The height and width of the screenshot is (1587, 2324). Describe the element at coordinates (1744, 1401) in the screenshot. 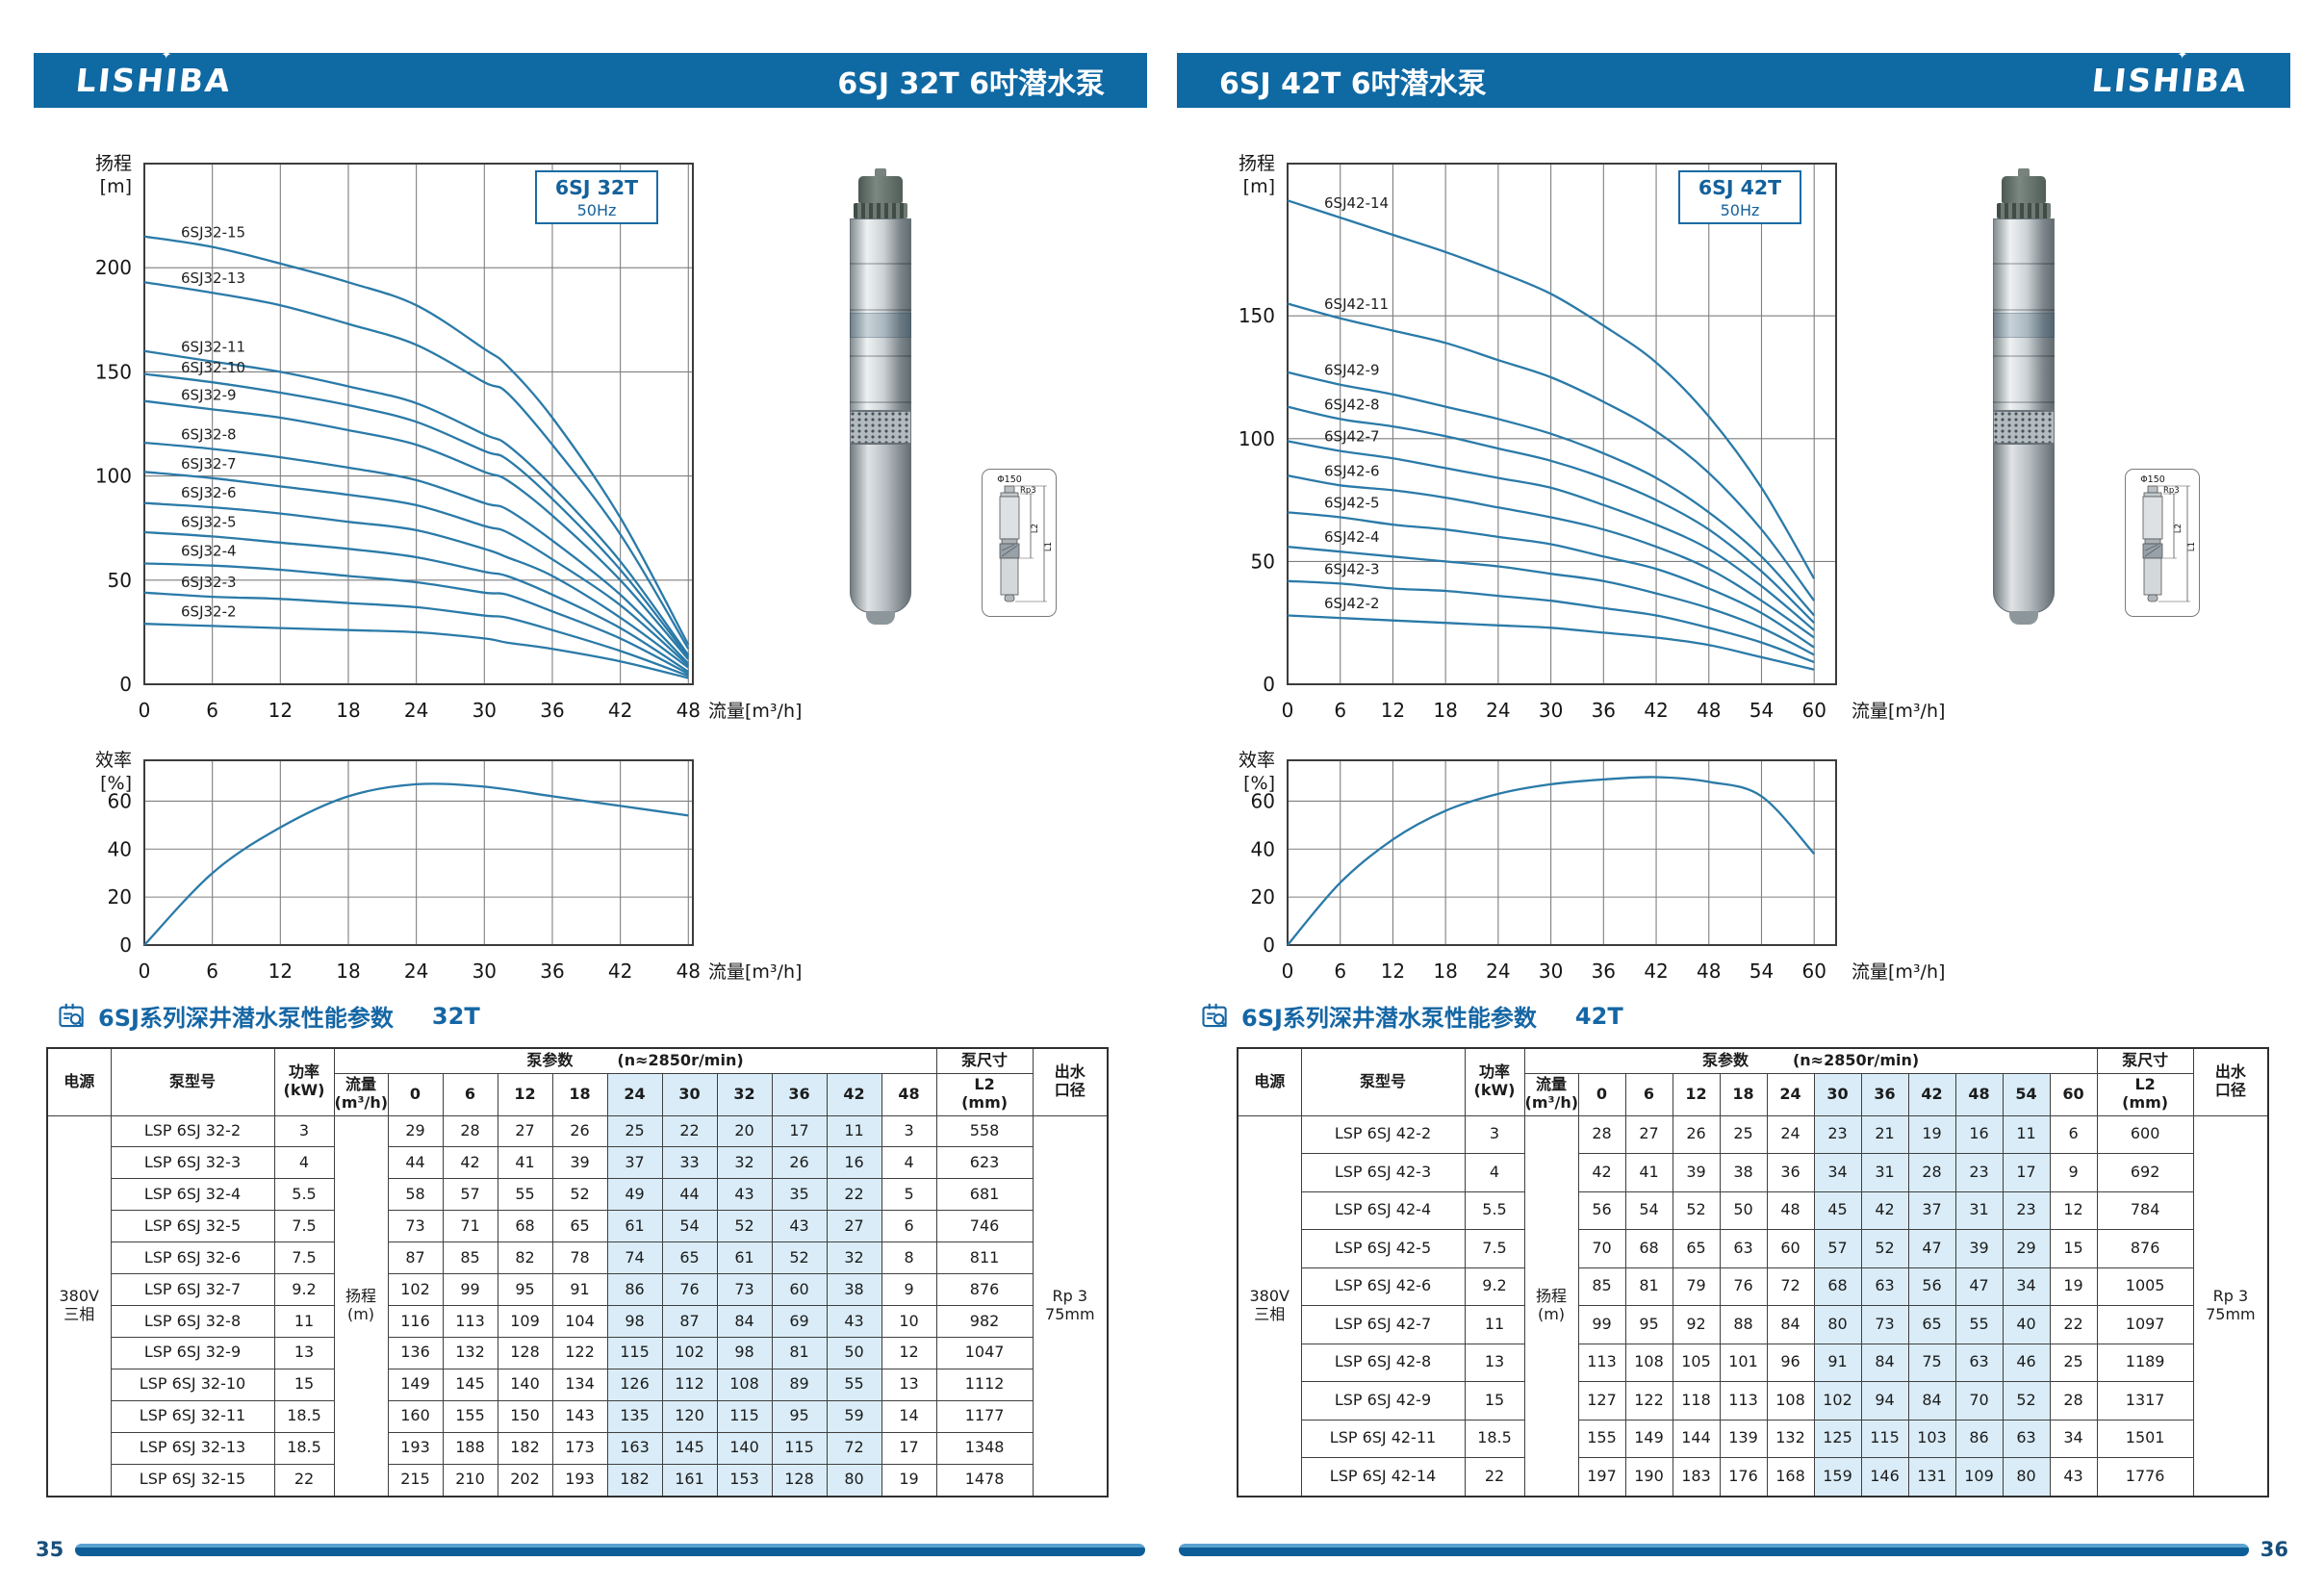

I see `head-value-cell: 113` at that location.